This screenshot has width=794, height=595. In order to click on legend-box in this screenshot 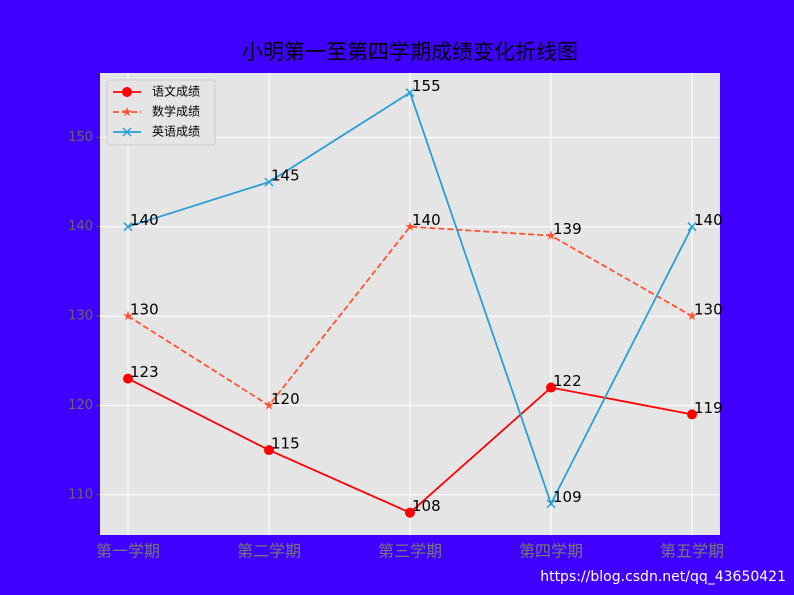, I will do `click(161, 112)`.